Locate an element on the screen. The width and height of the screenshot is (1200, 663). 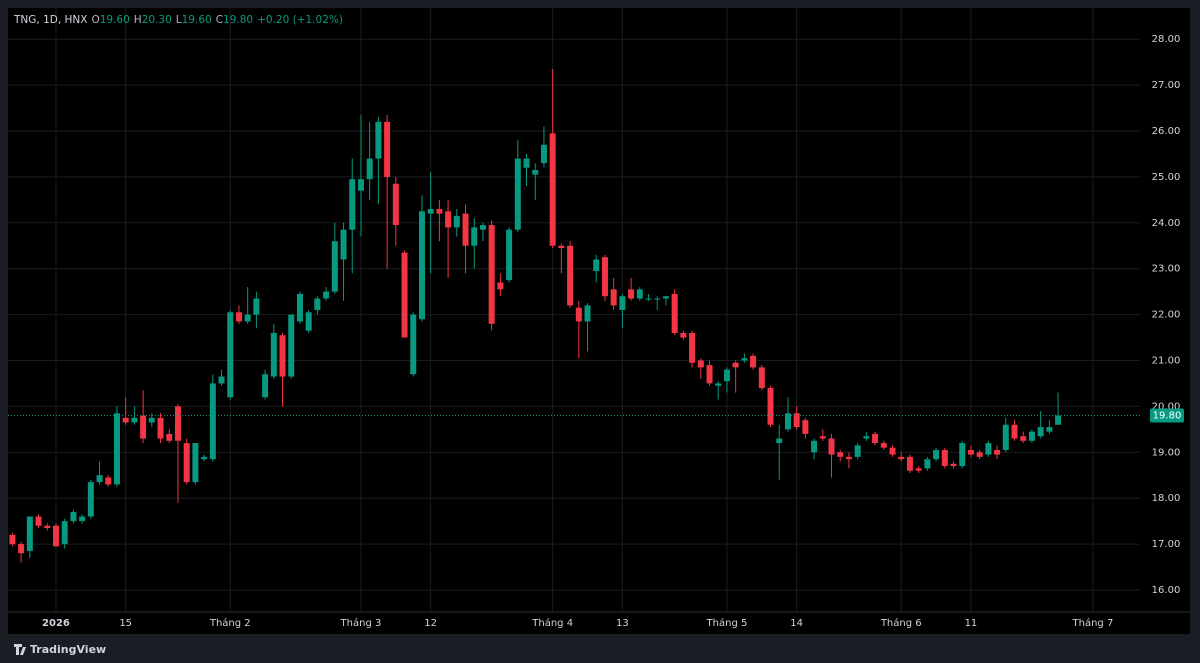
x-tick-label: Tháng 7 is located at coordinates (1093, 623).